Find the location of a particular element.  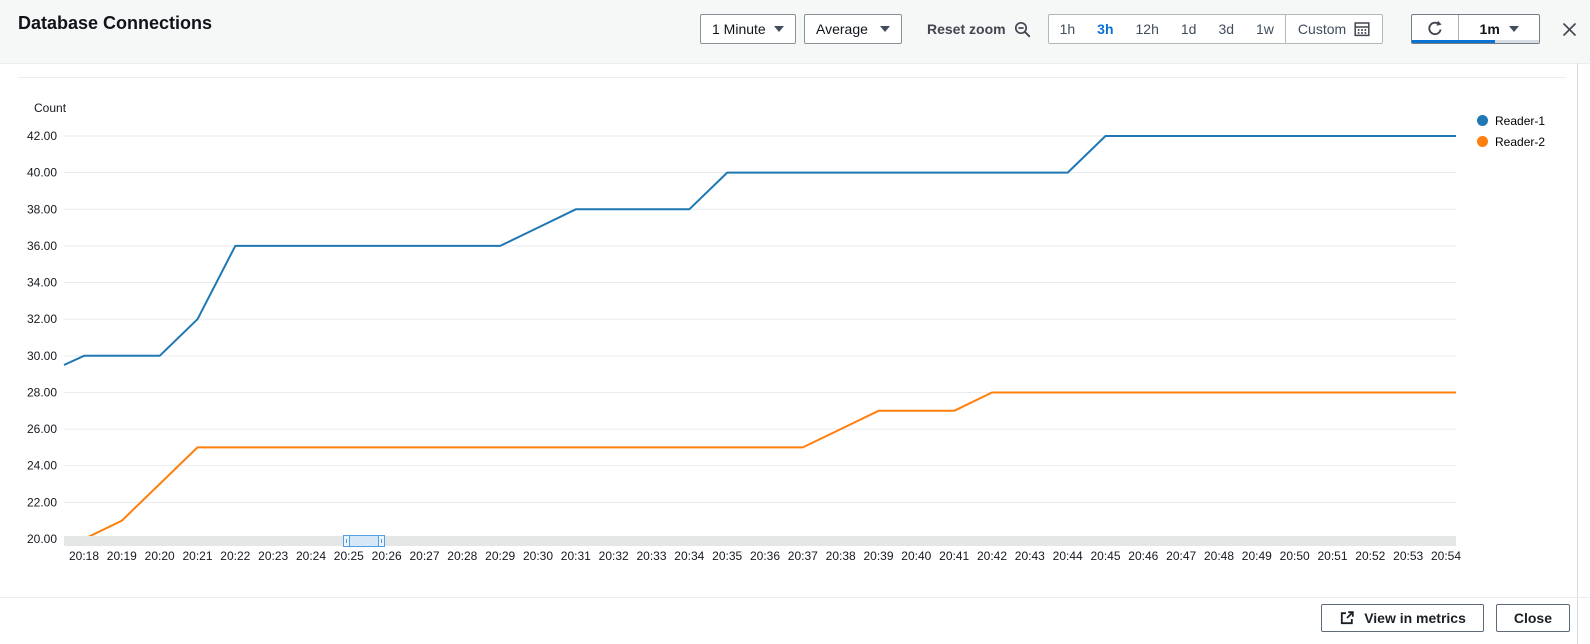

view-in-metrics-button: View in metrics is located at coordinates (1402, 618).